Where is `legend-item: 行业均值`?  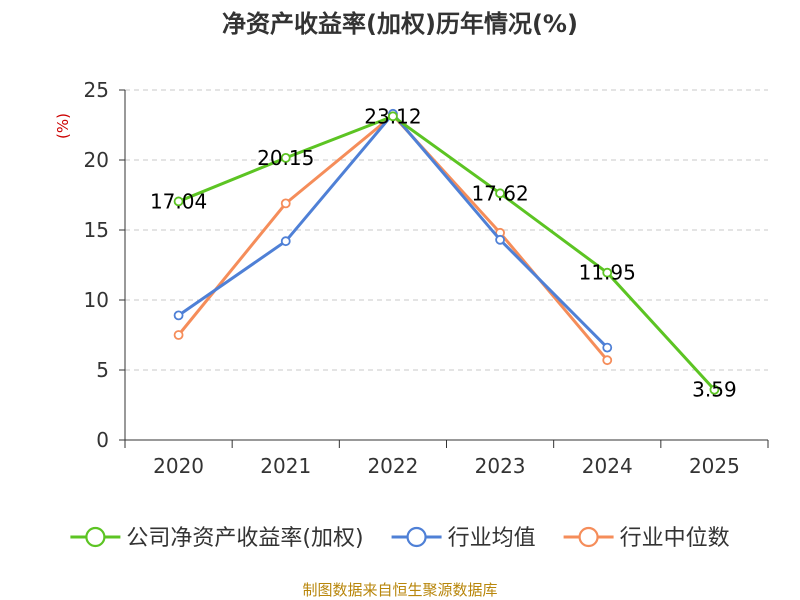 legend-item: 行业均值 is located at coordinates (463, 538).